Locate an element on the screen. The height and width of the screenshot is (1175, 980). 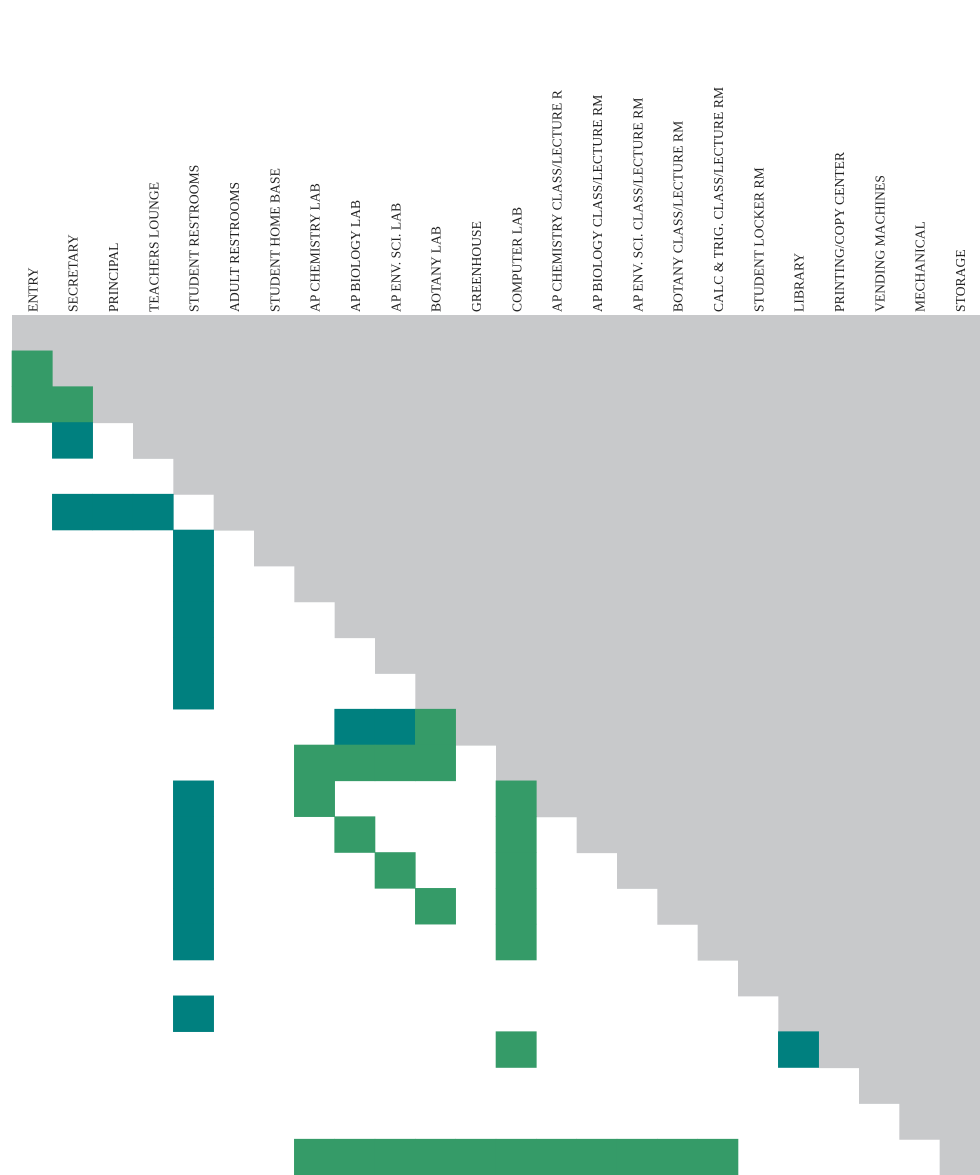
room-label-computer-lab: COMPUTER LAB is located at coordinates (516, 259).